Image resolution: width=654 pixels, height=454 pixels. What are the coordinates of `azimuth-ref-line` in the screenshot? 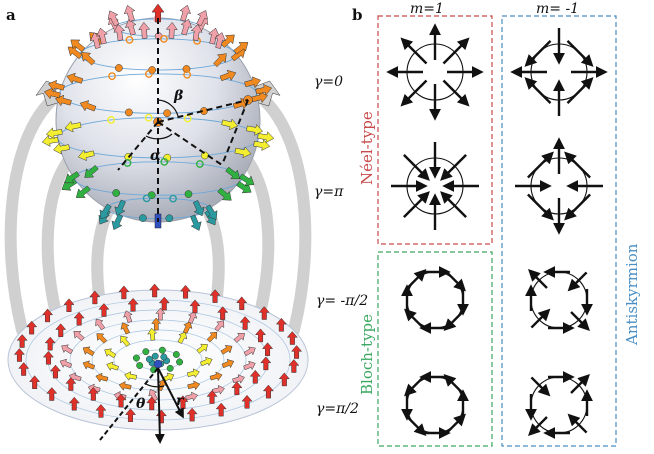 It's located at (138, 146).